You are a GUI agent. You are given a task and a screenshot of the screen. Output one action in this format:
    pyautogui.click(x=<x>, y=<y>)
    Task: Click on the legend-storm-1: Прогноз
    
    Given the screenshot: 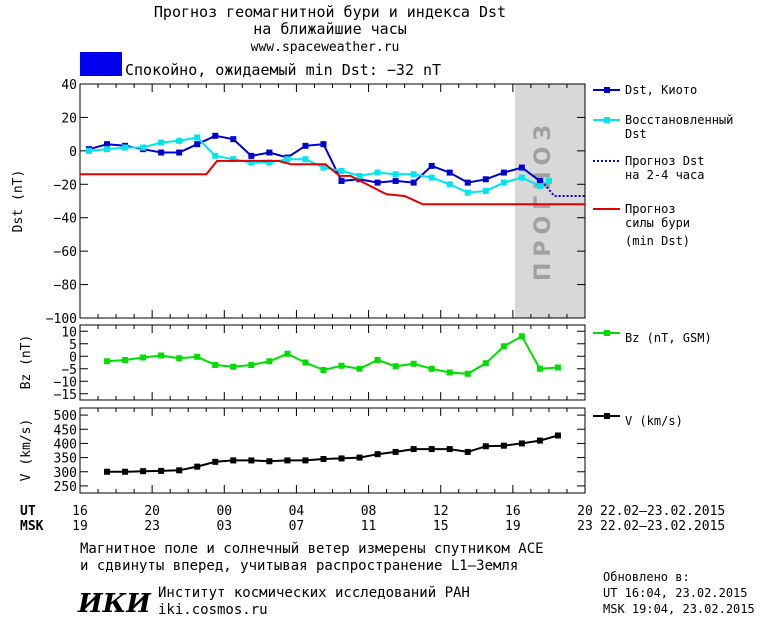 What is the action you would take?
    pyautogui.click(x=650, y=209)
    